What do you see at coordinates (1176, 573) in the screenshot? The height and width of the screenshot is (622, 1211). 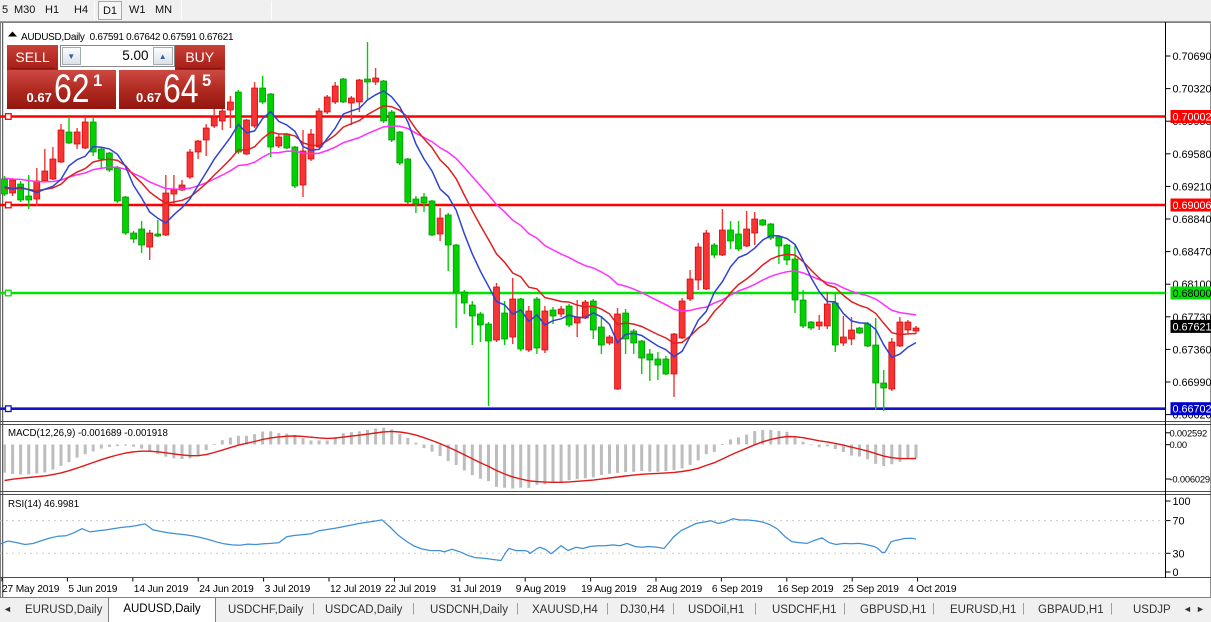 I see `svg-text: 0` at bounding box center [1176, 573].